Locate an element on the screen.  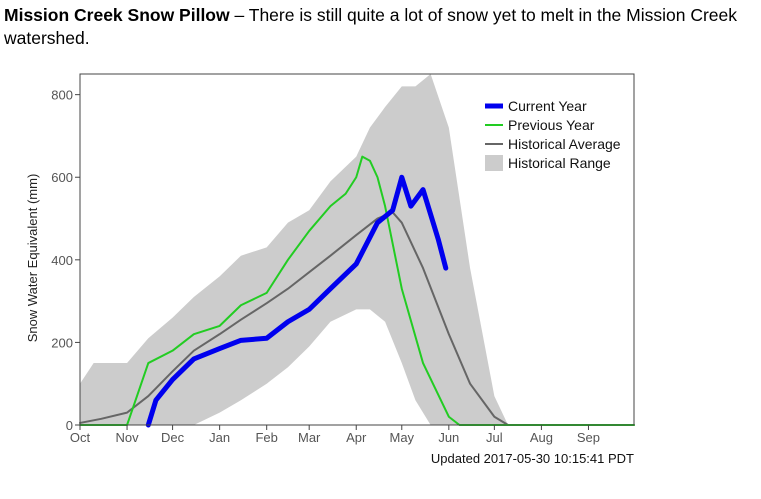
y-tick-label: 600 is located at coordinates (62, 177).